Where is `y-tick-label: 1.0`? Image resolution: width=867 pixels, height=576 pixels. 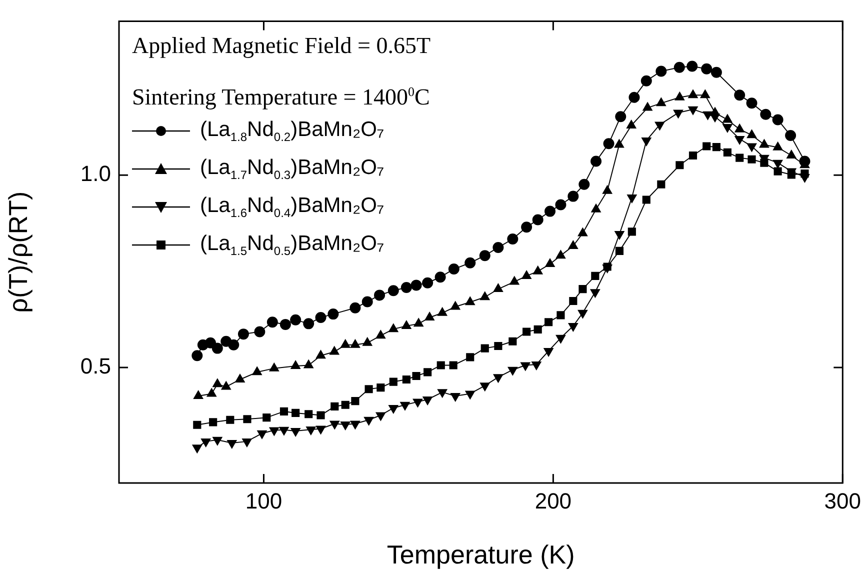 y-tick-label: 1.0 is located at coordinates (95, 173).